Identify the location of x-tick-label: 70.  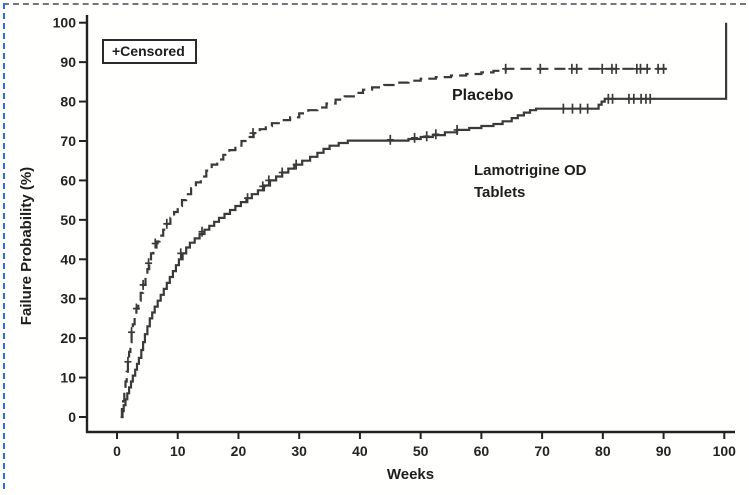
(542, 451).